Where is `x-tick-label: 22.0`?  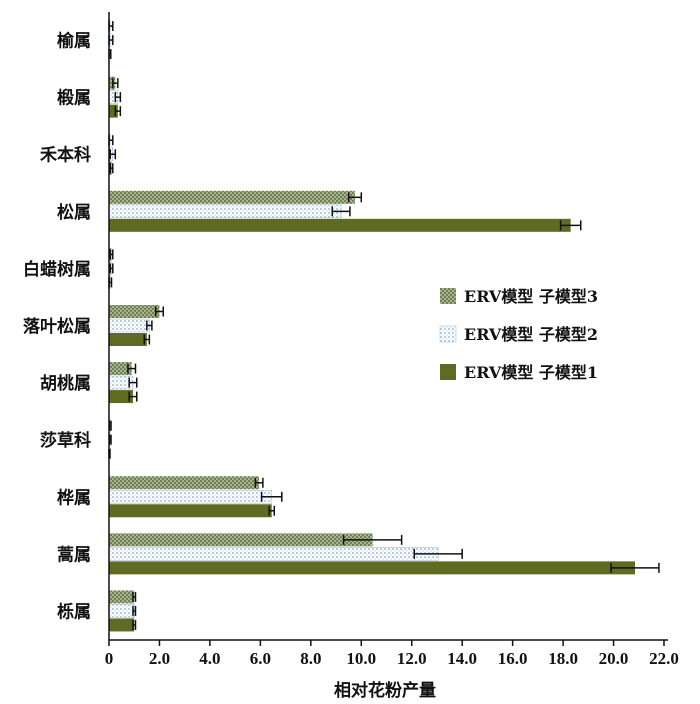 x-tick-label: 22.0 is located at coordinates (664, 658).